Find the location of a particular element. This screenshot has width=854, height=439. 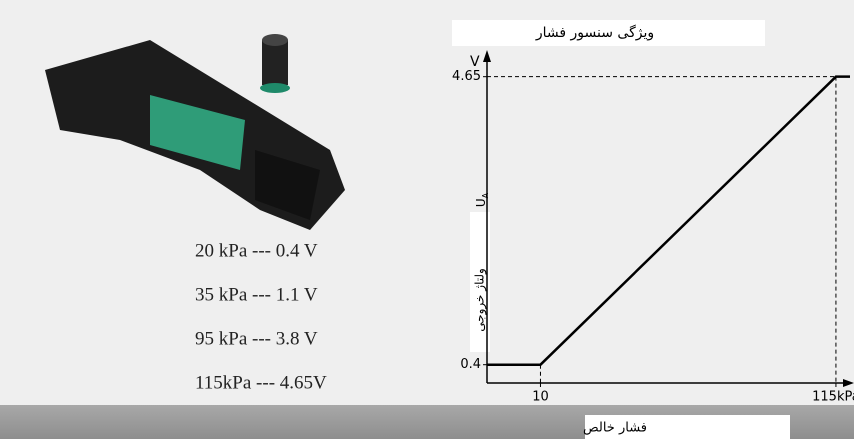

y-symbol-main: U is located at coordinates (481, 202).